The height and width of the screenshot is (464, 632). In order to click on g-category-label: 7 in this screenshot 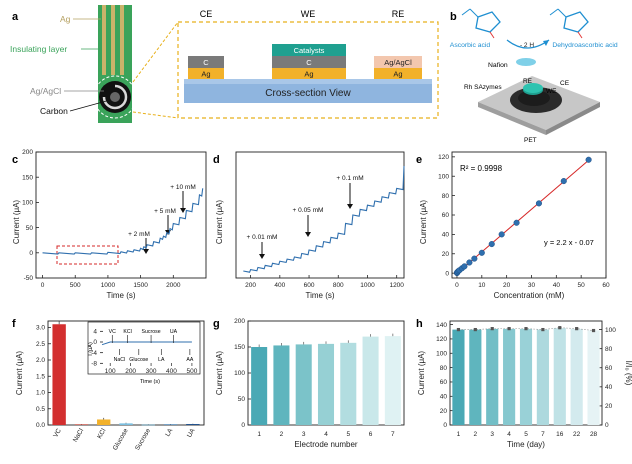, I will do `click(393, 434)`.